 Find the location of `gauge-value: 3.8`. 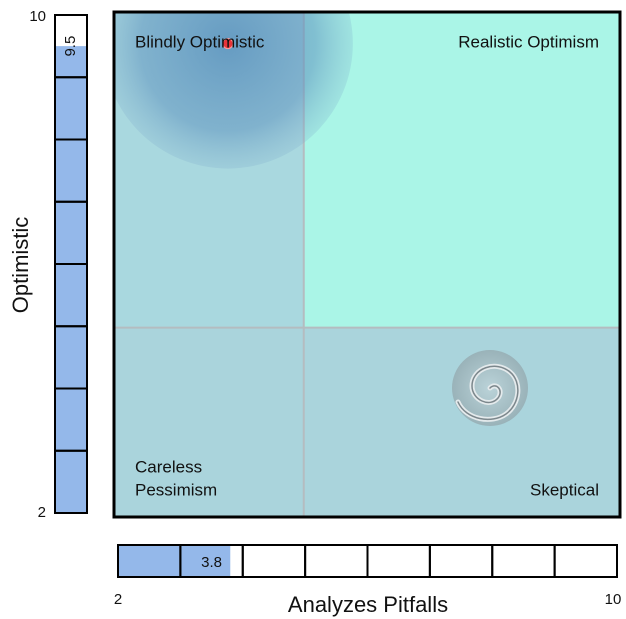

gauge-value: 3.8 is located at coordinates (211, 562).